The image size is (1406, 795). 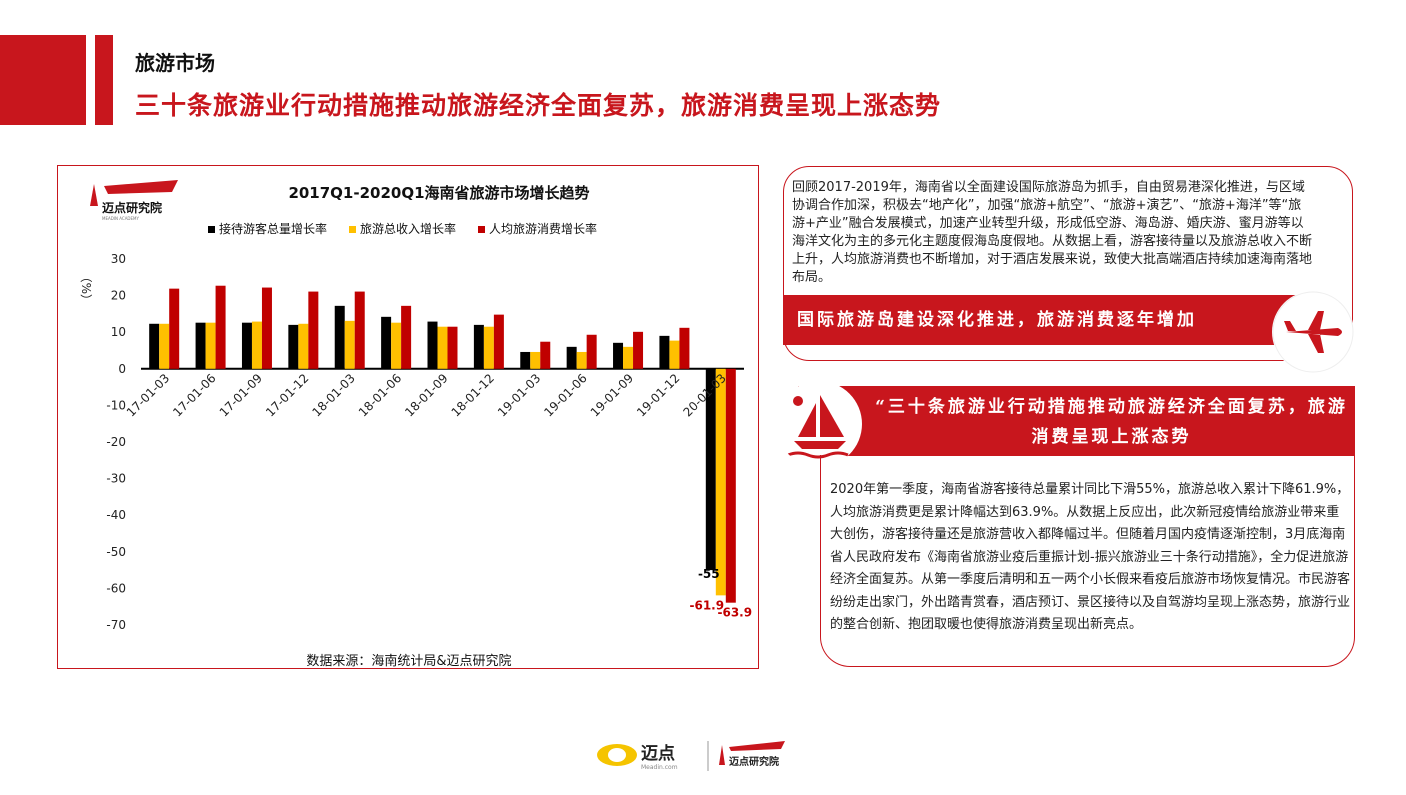 What do you see at coordinates (1313, 332) in the screenshot?
I see `airplane-icon` at bounding box center [1313, 332].